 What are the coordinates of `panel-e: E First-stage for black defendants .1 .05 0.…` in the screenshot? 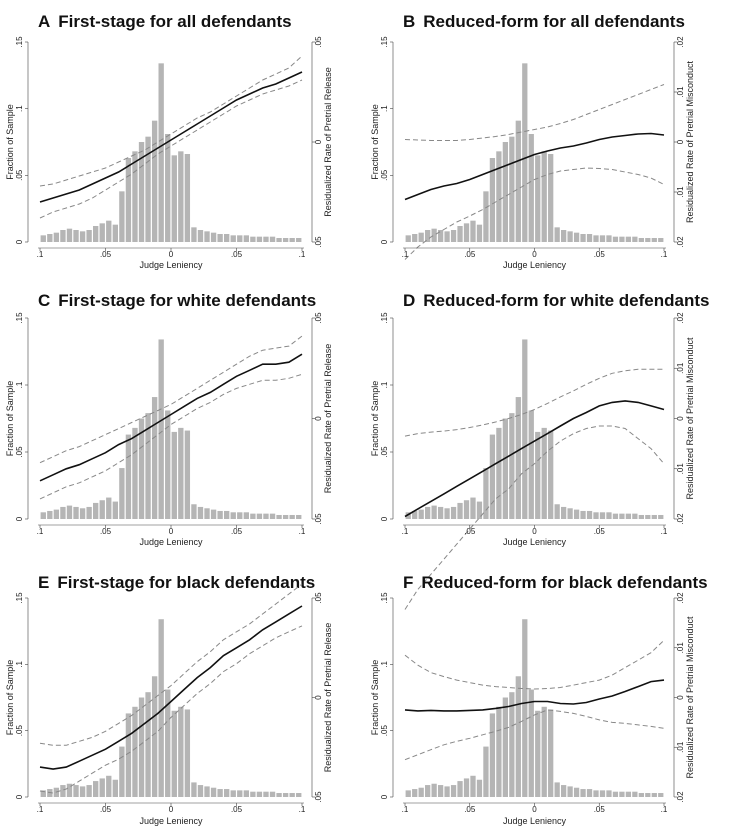 It's located at (169, 699).